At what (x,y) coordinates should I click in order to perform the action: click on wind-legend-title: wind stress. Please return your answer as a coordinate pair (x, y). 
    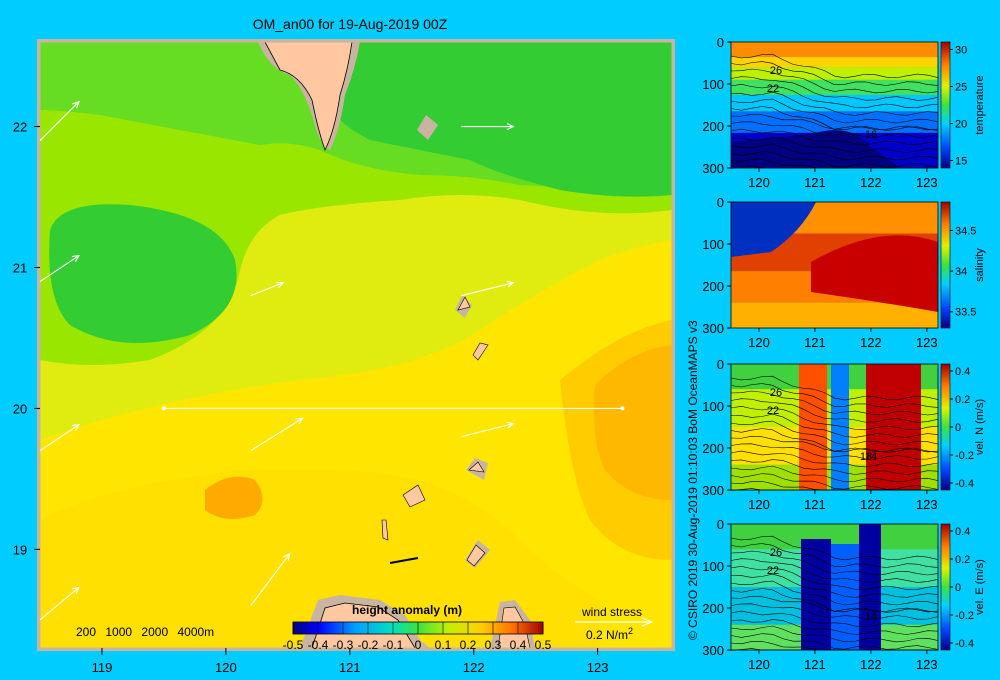
    Looking at the image, I should click on (612, 612).